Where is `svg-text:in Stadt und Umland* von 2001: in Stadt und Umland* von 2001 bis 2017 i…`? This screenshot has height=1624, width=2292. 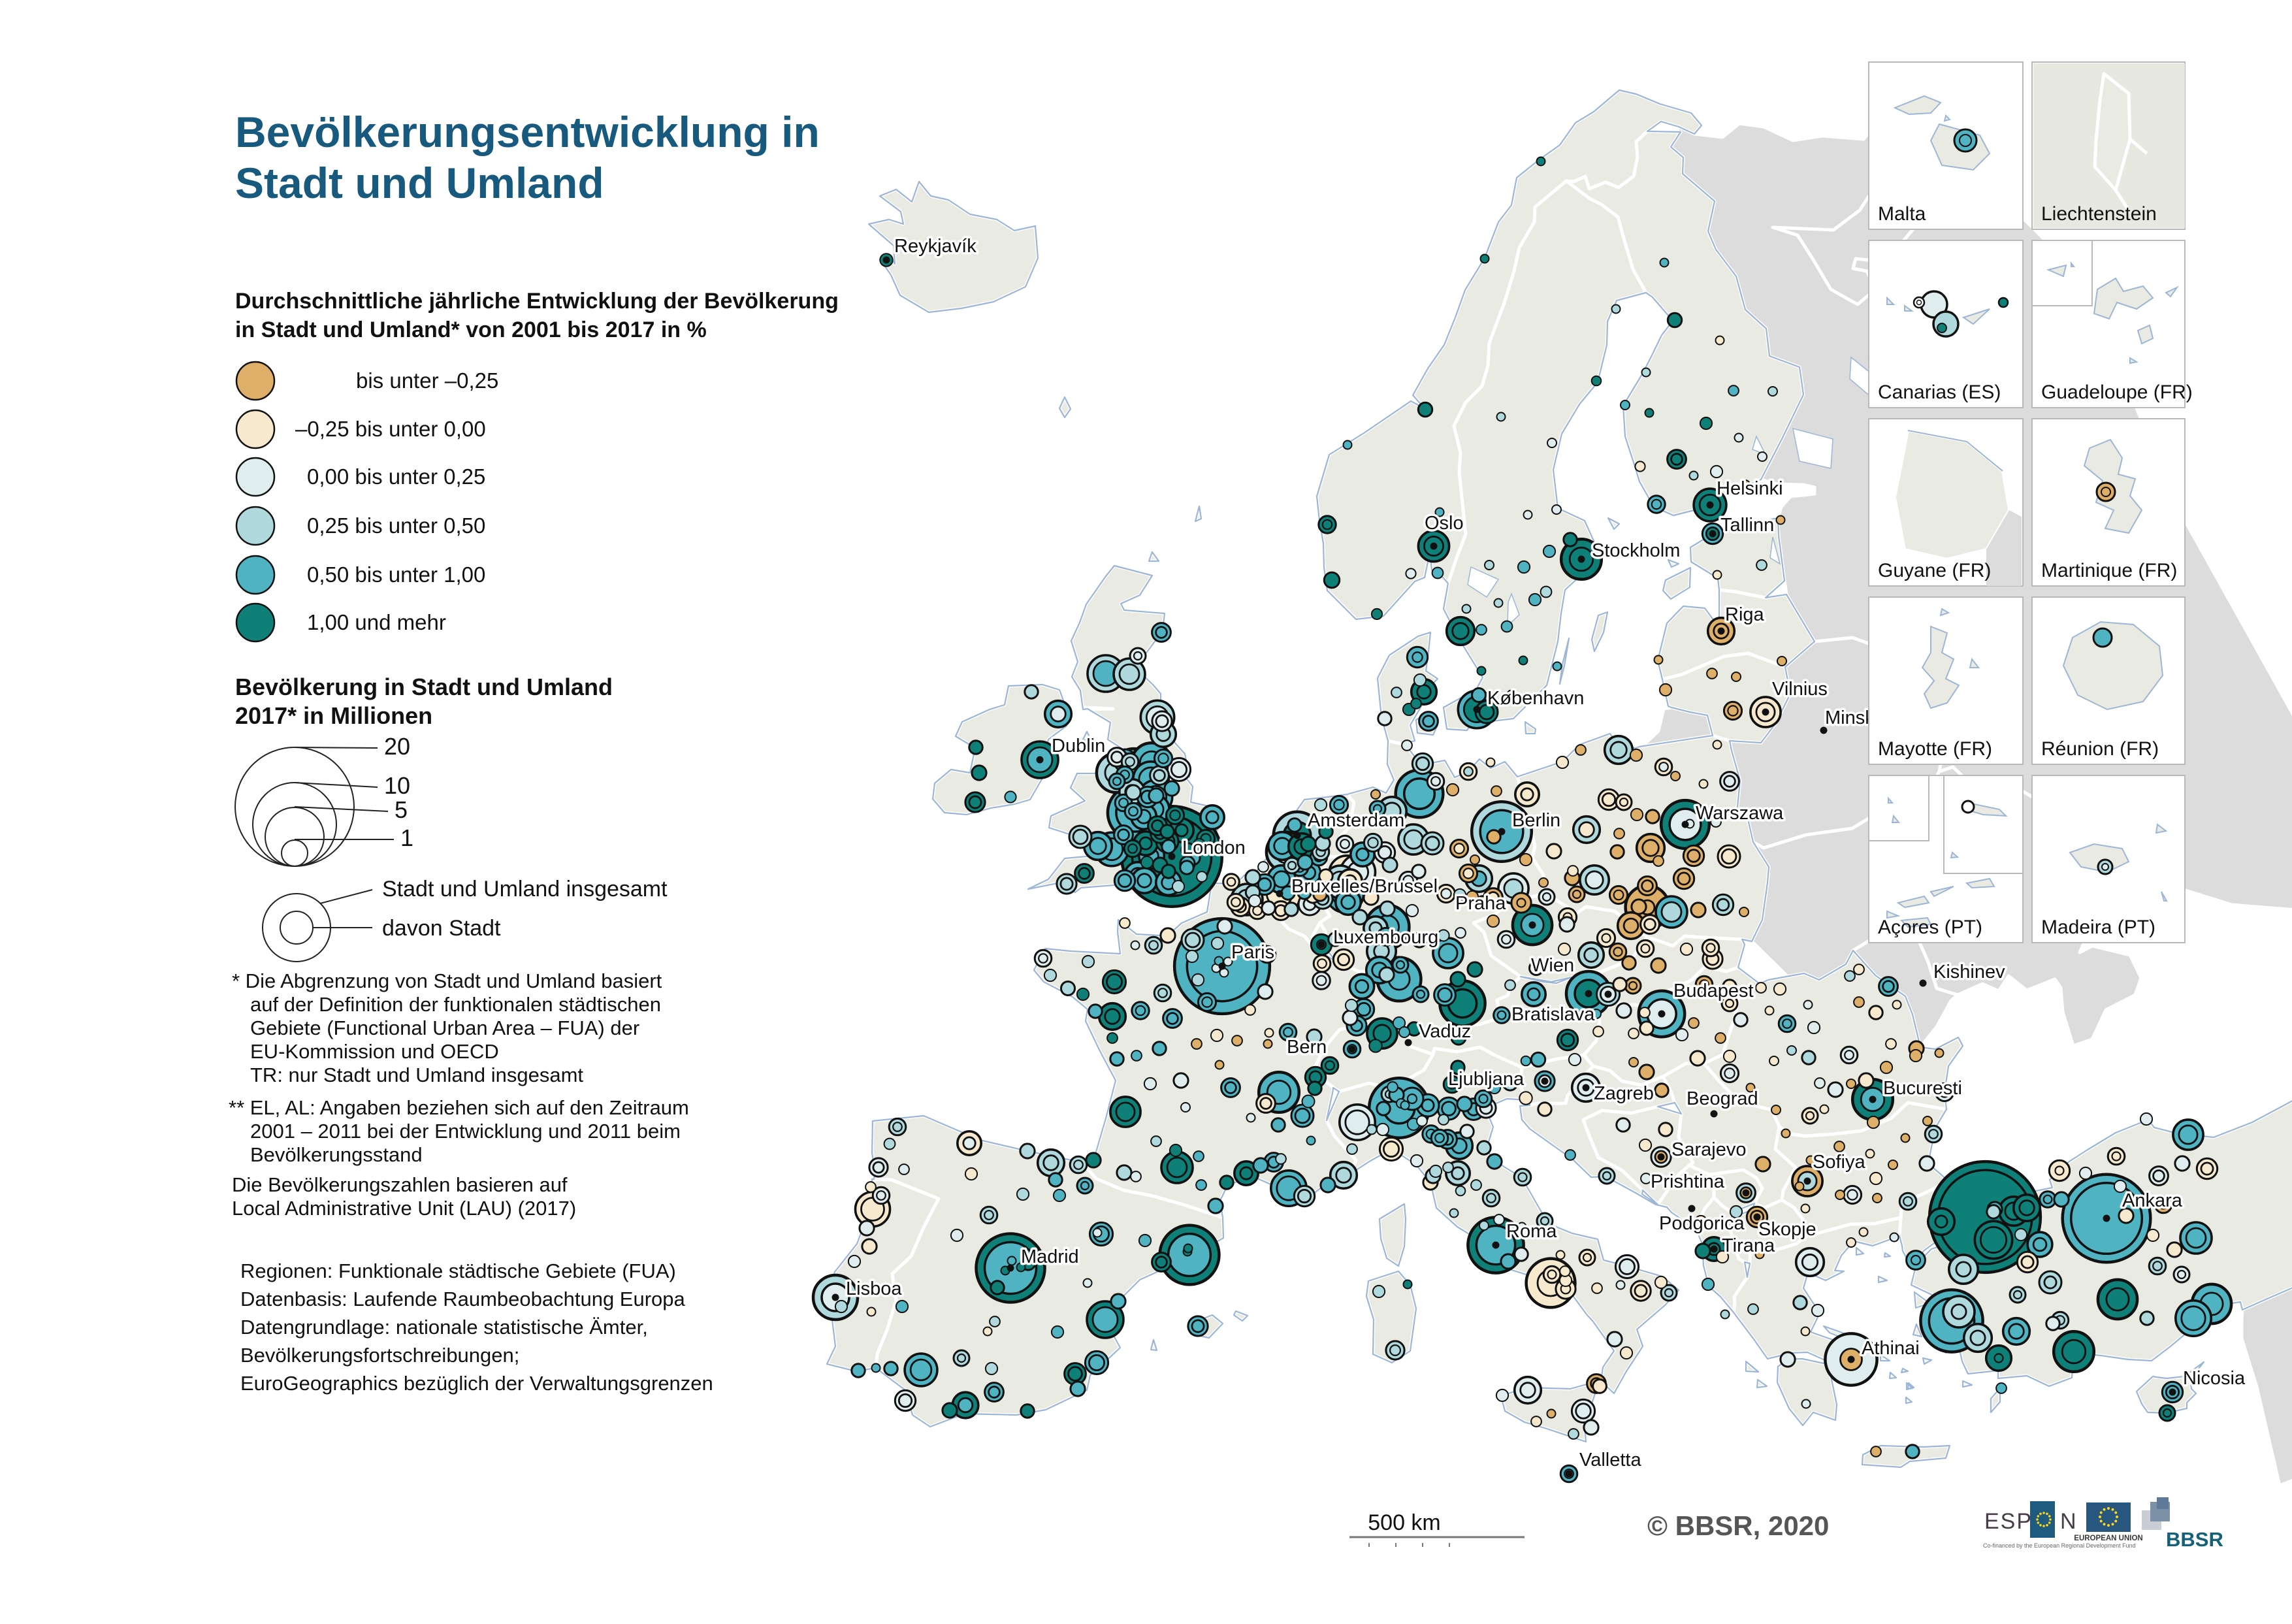
svg-text:in Stadt und Umland* von 2001: in Stadt und Umland* von 2001 bis 2017 i… is located at coordinates (471, 329).